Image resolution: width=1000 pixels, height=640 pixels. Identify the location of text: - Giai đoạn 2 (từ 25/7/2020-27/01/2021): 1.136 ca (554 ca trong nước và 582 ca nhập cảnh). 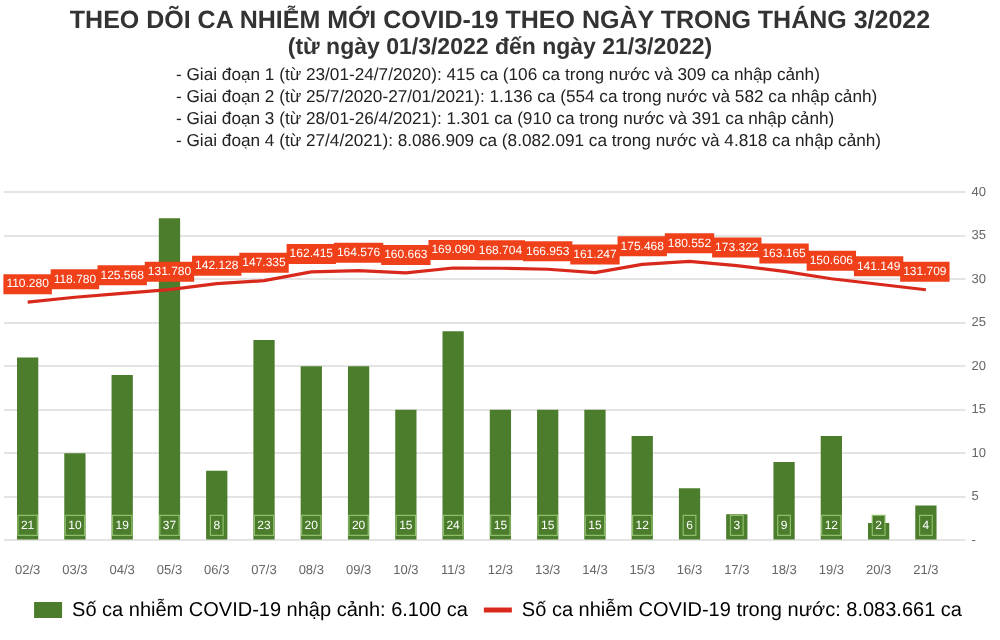
(528, 97).